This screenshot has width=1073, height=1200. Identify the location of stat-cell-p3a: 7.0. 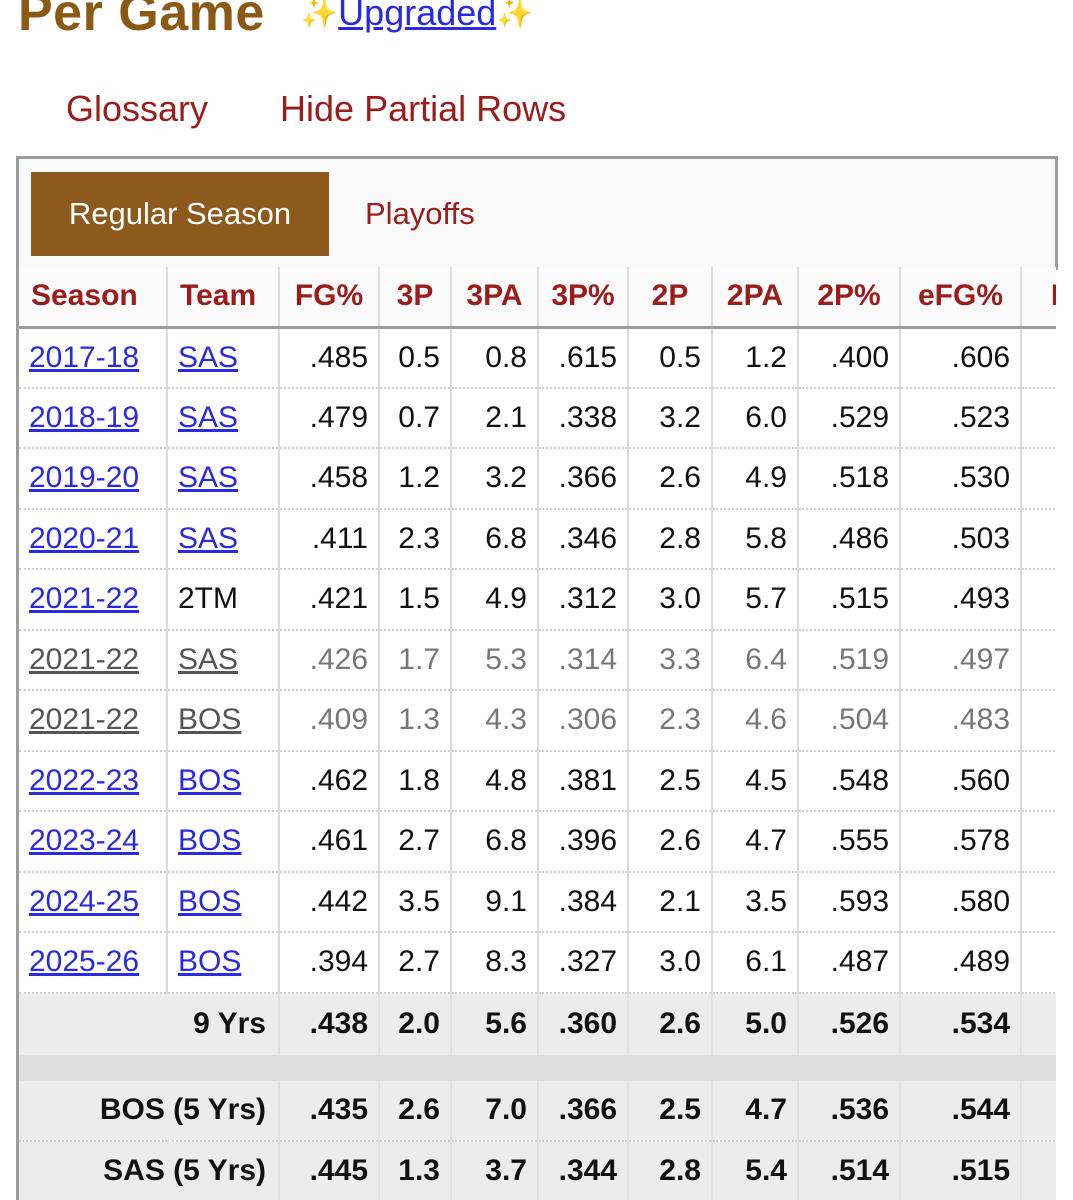
(495, 1111).